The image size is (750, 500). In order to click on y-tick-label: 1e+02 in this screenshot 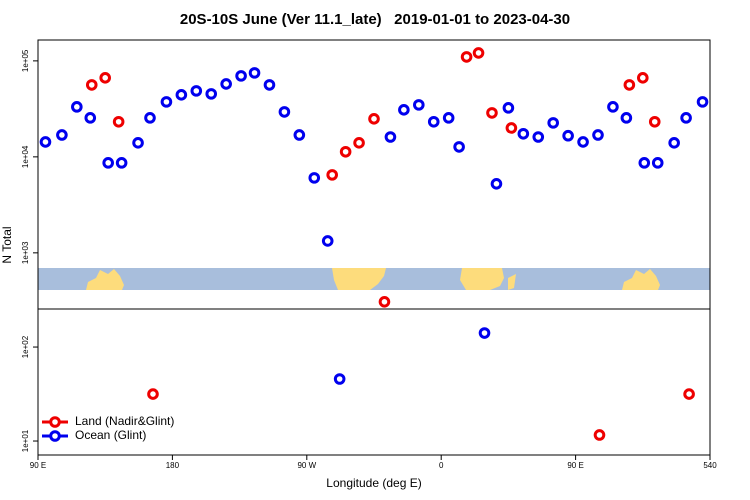, I will do `click(25, 346)`.